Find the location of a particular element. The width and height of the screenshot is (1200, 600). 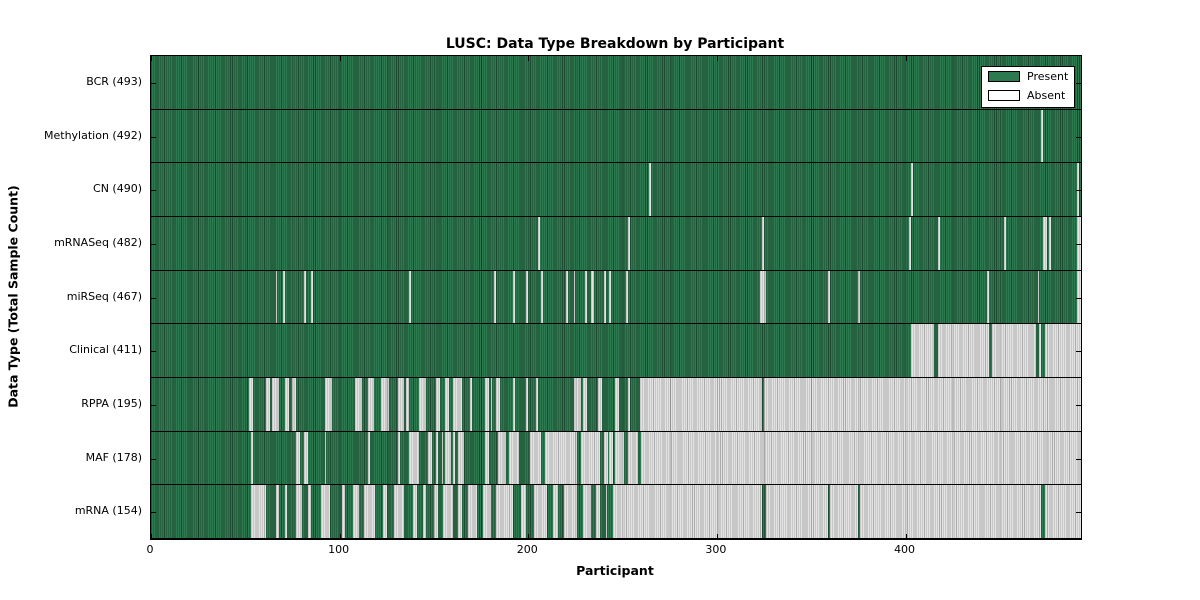

y-tick-label-rppa: RPPA (195) is located at coordinates (111, 403).